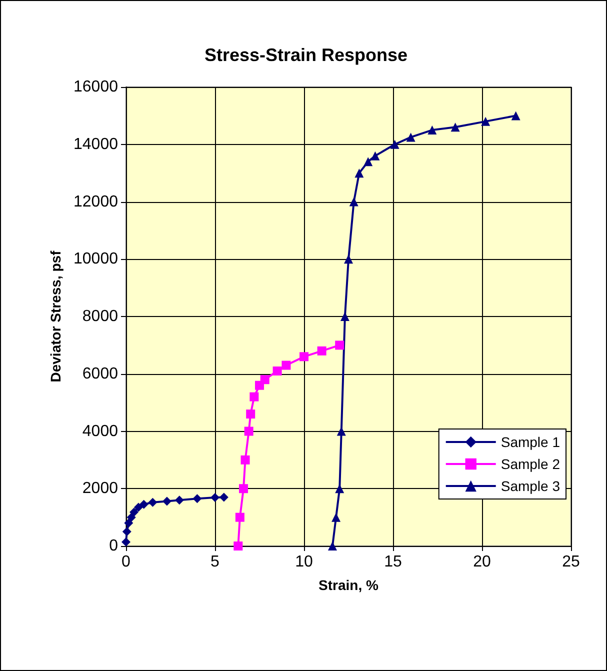 Image resolution: width=607 pixels, height=671 pixels. What do you see at coordinates (530, 442) in the screenshot?
I see `legend-label: Sample 1` at bounding box center [530, 442].